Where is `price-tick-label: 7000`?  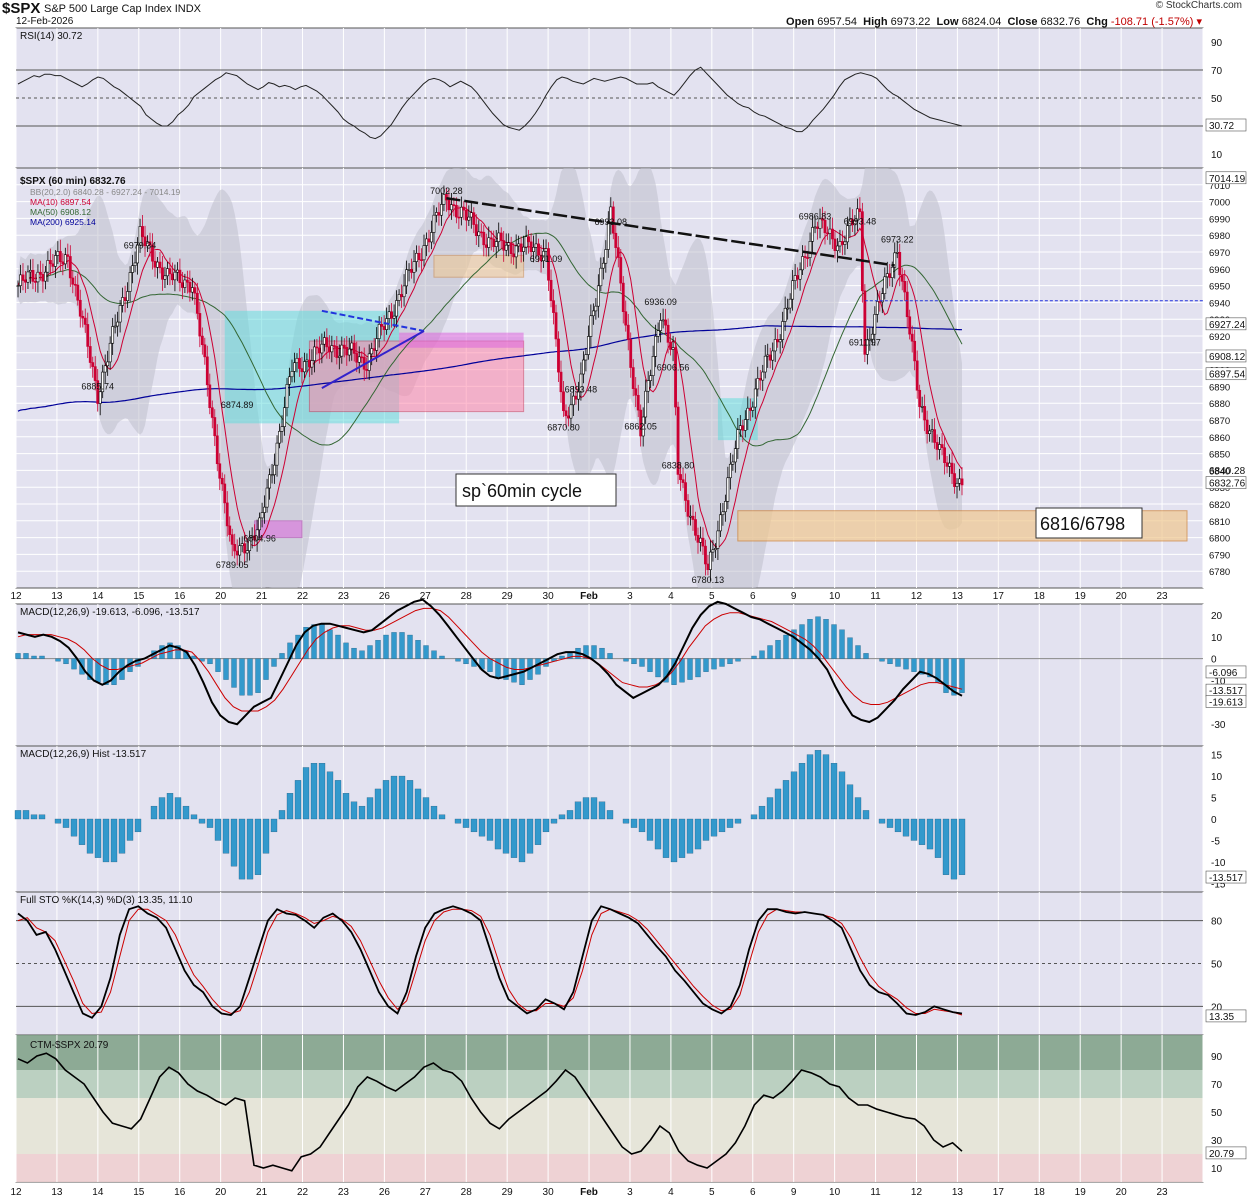 price-tick-label: 7000 is located at coordinates (1219, 203).